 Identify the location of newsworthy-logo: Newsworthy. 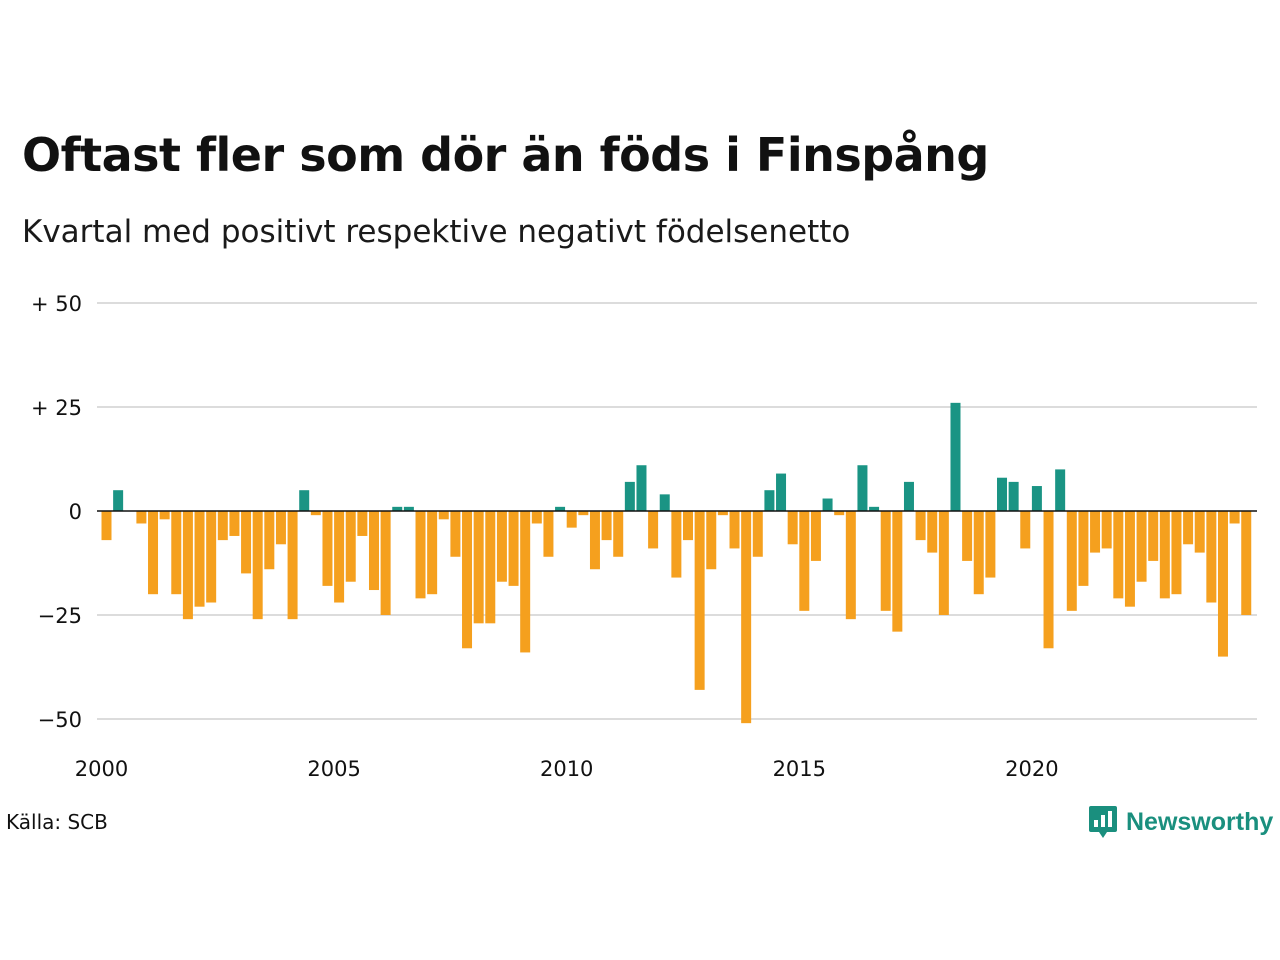
(1180, 822).